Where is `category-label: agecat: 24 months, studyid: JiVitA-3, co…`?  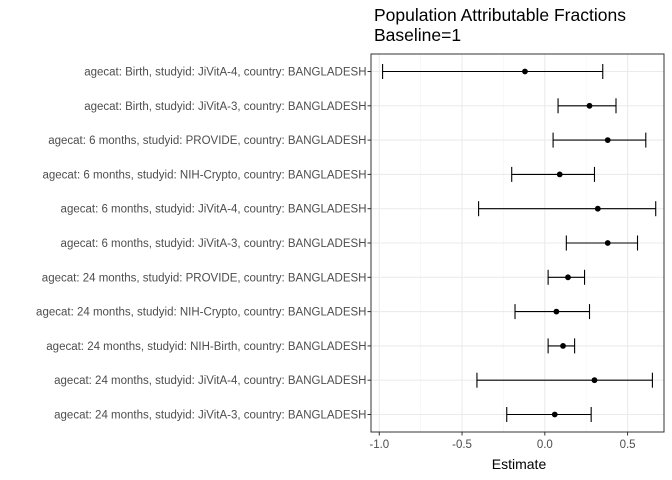
category-label: agecat: 24 months, studyid: JiVitA-3, co… is located at coordinates (210, 416).